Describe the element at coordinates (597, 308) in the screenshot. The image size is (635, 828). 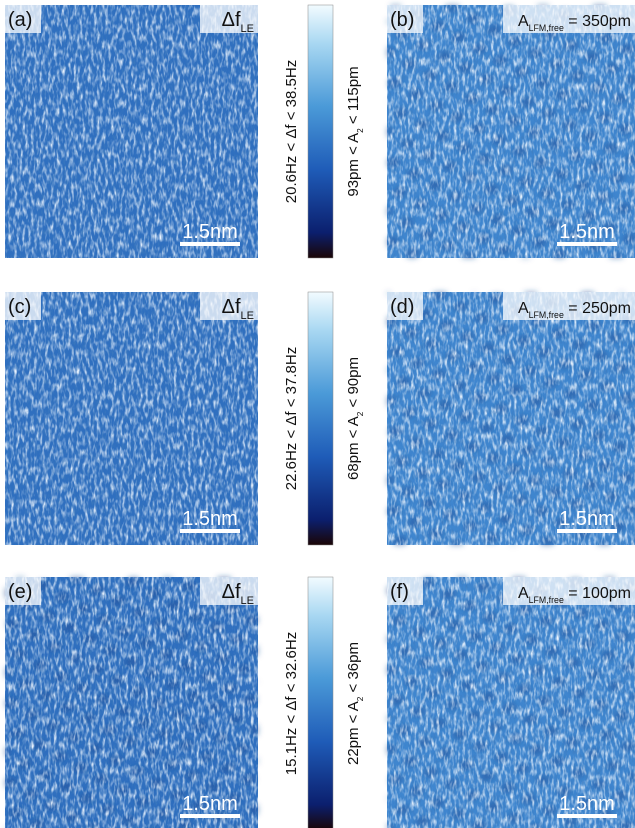
I see `text-part: = 250pm` at that location.